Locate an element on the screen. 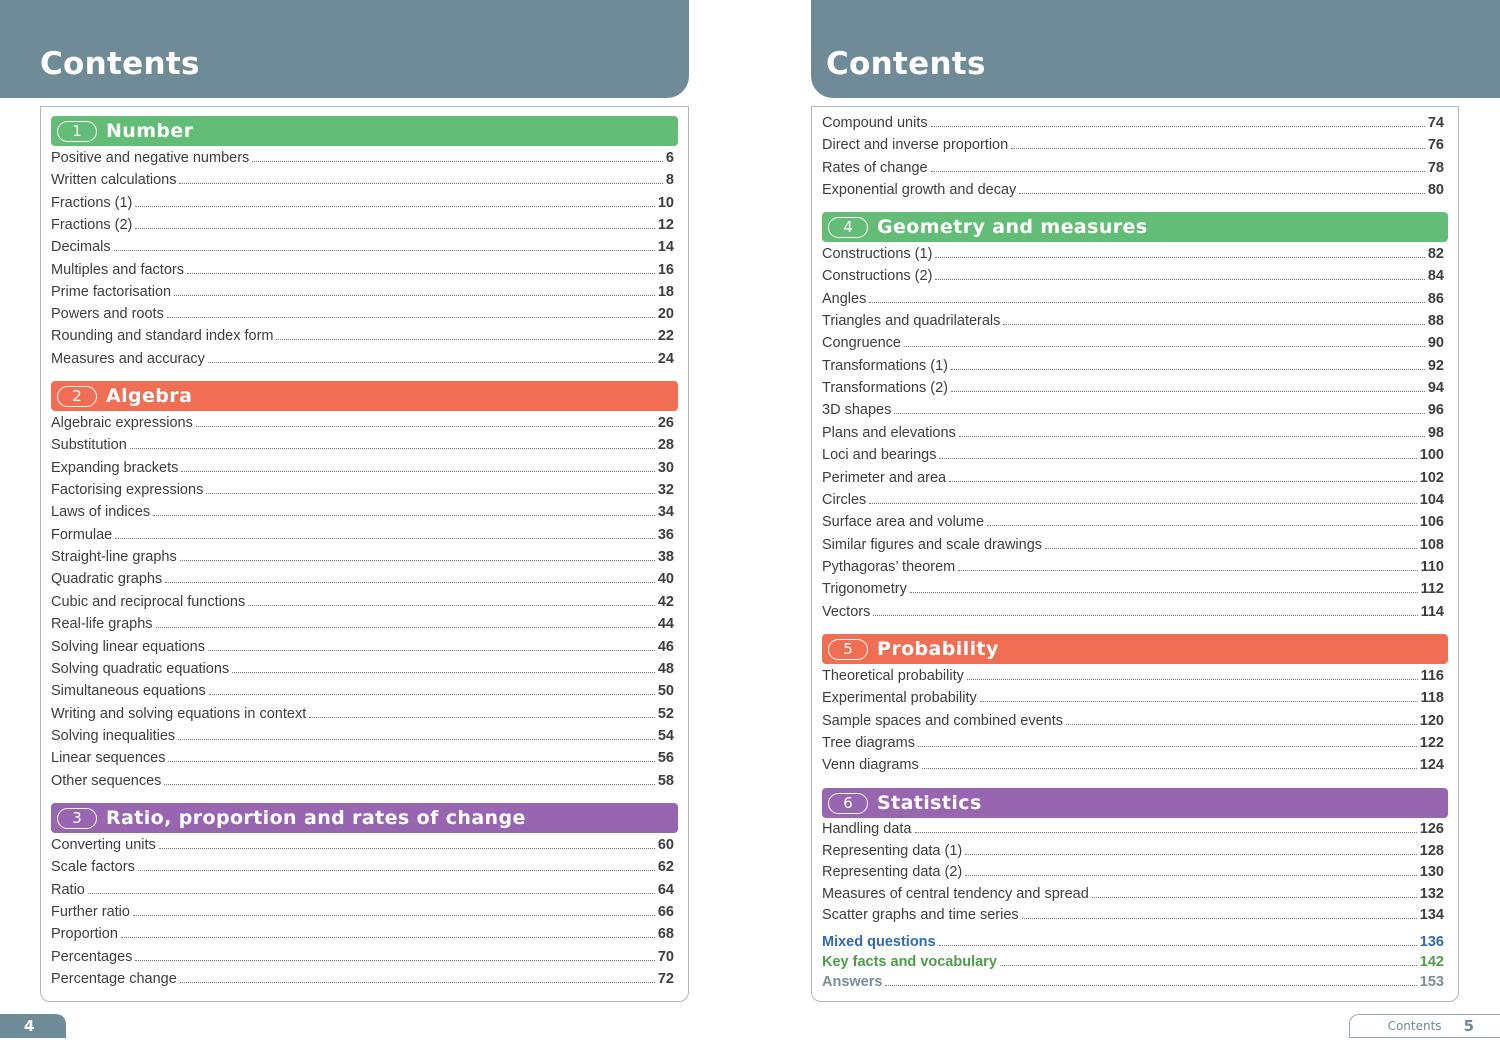 This screenshot has height=1064, width=1500. toc-entry: Representing data (1) 128 is located at coordinates (1133, 853).